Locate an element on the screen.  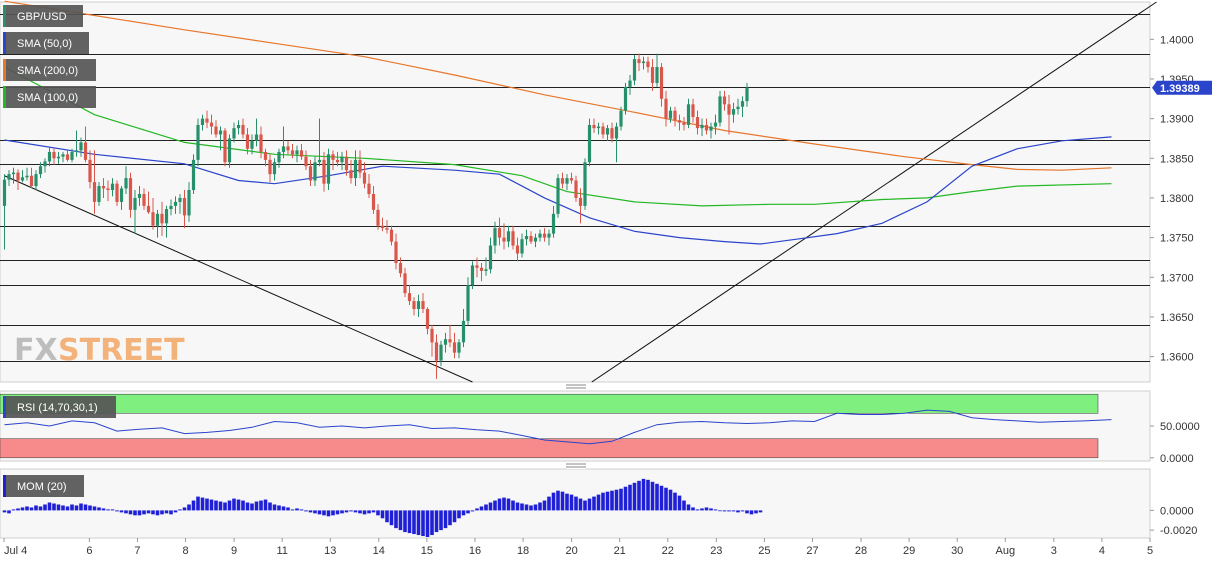
legend-rsi: RSI (14,70,30,1) is located at coordinates (59, 407).